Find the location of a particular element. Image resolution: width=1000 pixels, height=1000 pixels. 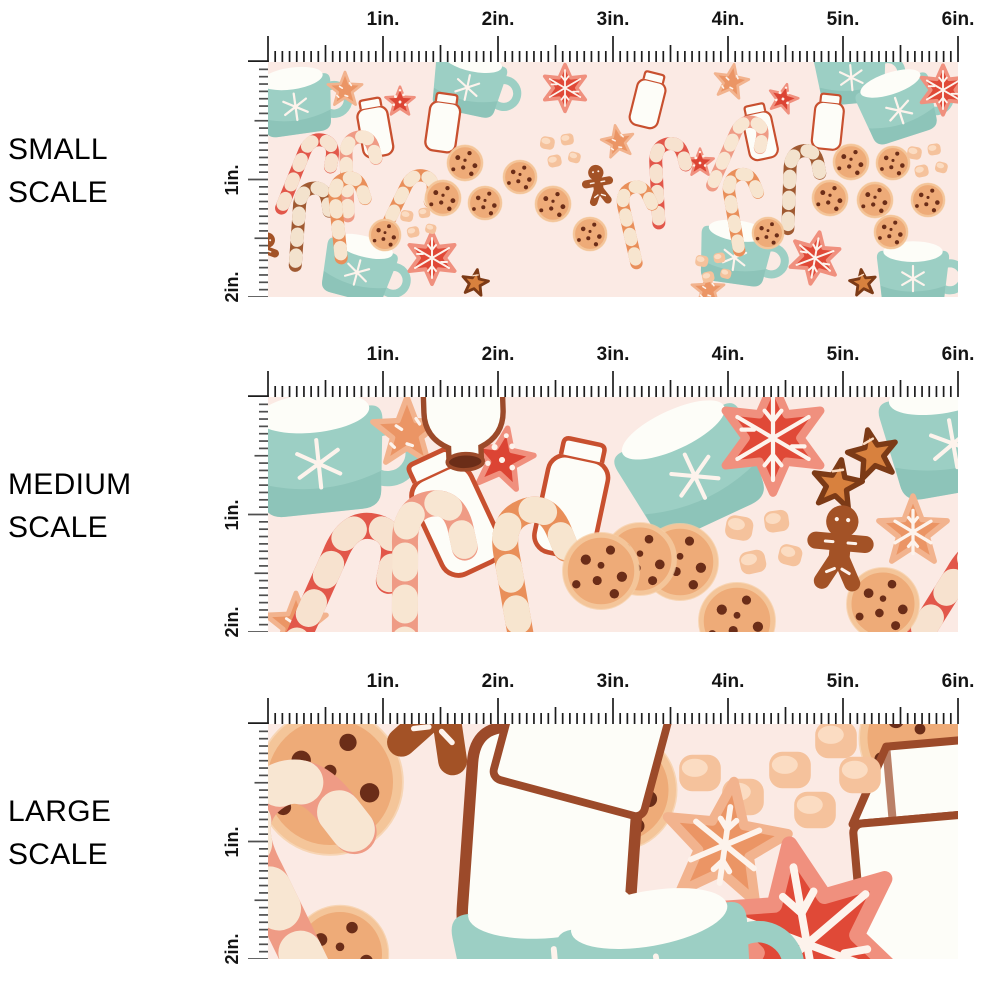

scale-label-line: SMALL is located at coordinates (58, 149).